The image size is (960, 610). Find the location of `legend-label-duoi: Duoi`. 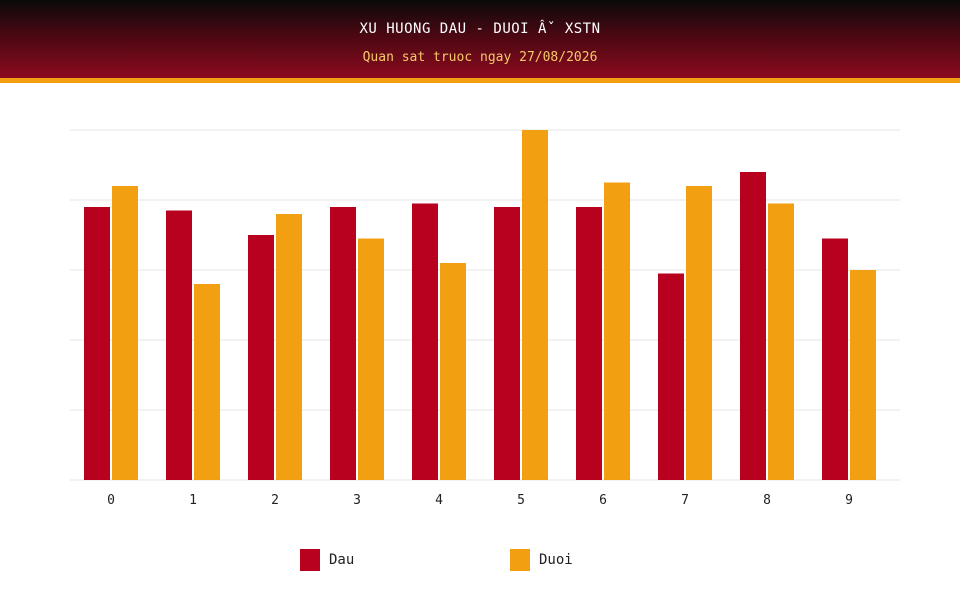

legend-label-duoi: Duoi is located at coordinates (556, 560).